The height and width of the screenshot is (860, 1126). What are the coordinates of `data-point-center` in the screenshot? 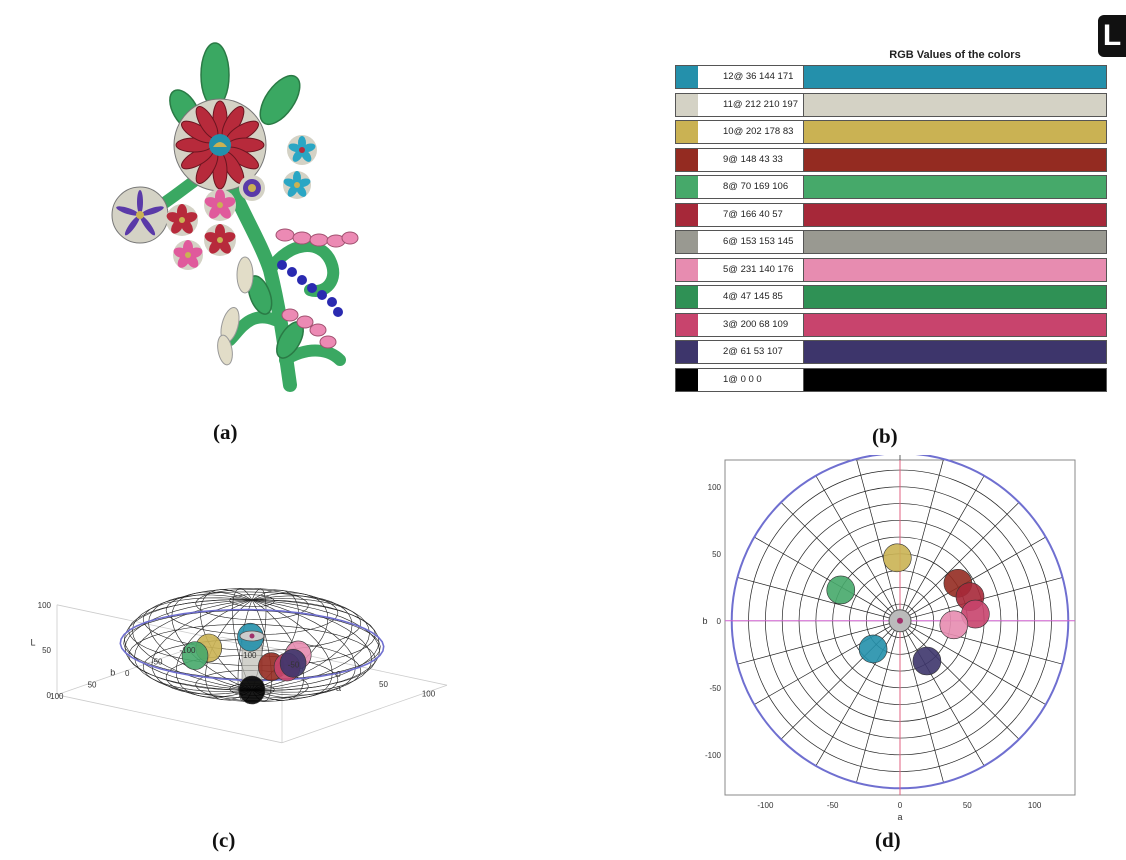 It's located at (900, 620).